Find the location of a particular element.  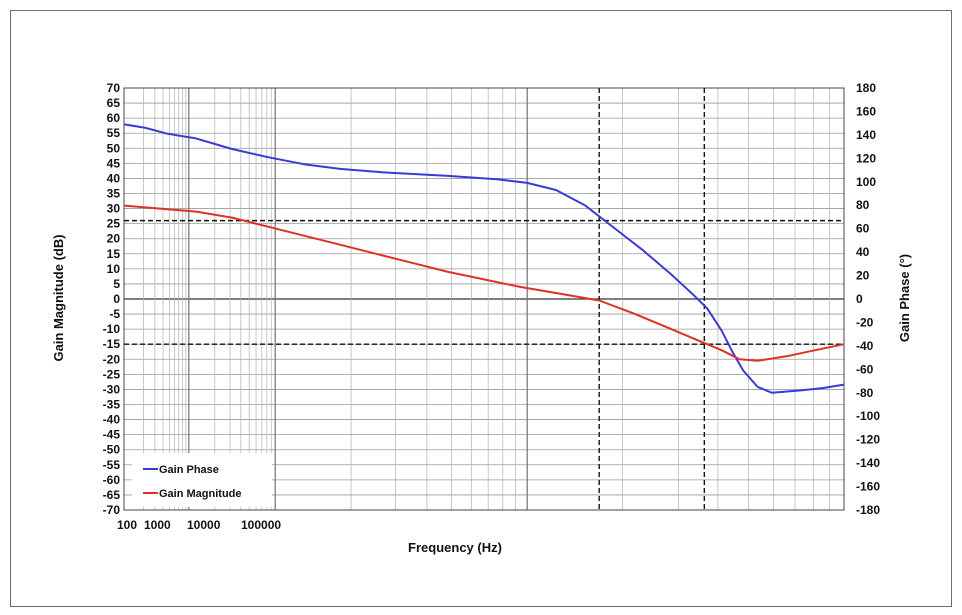

y-right-tick-label: -20 is located at coordinates (865, 322).